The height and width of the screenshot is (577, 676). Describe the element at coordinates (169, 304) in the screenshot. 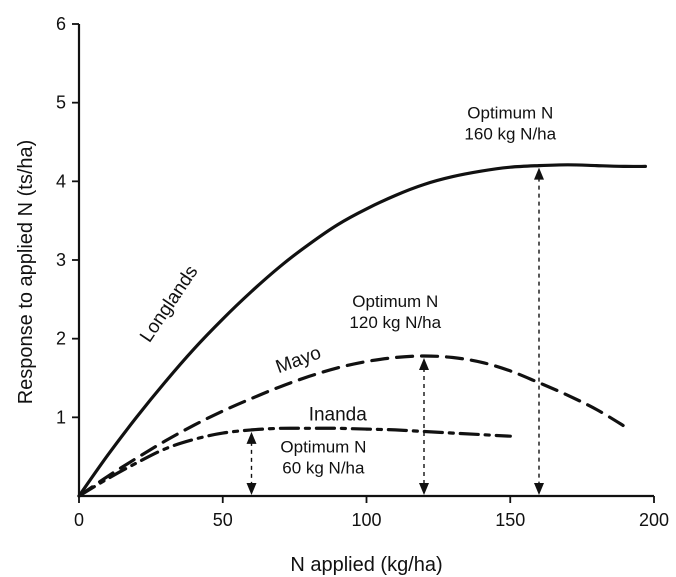

I see `series-label-longlands: Longlands` at that location.